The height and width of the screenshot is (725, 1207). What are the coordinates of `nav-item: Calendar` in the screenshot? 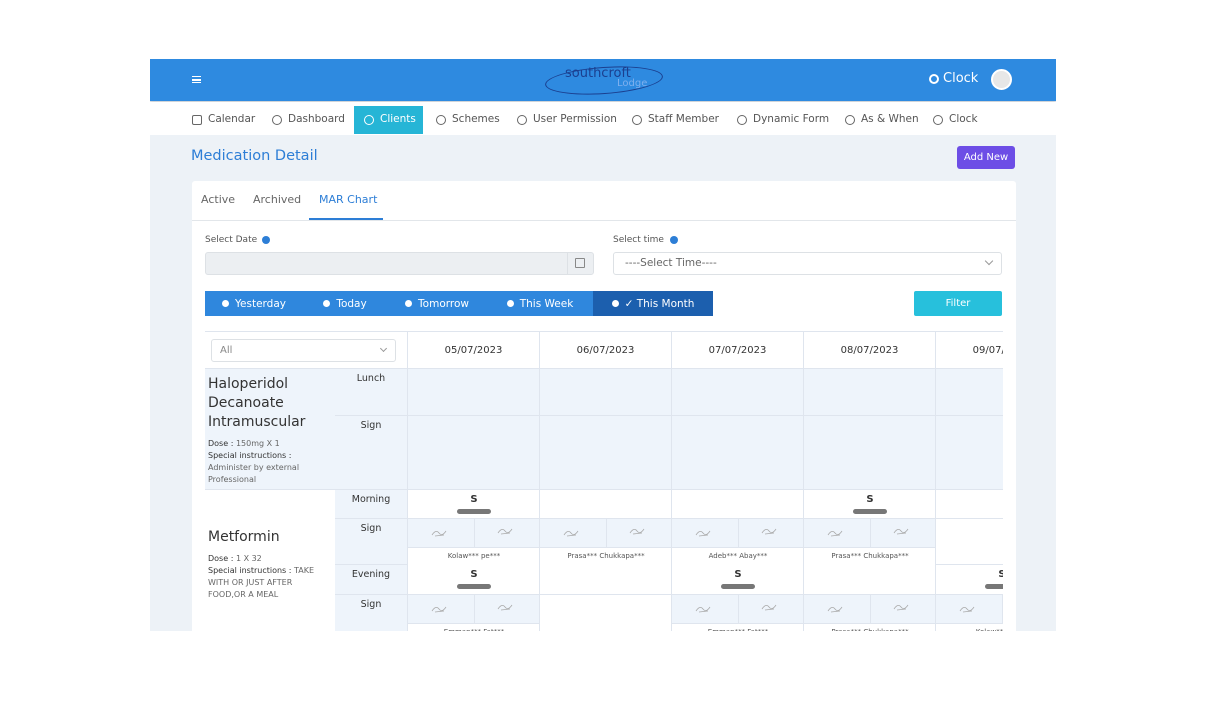 It's located at (232, 119).